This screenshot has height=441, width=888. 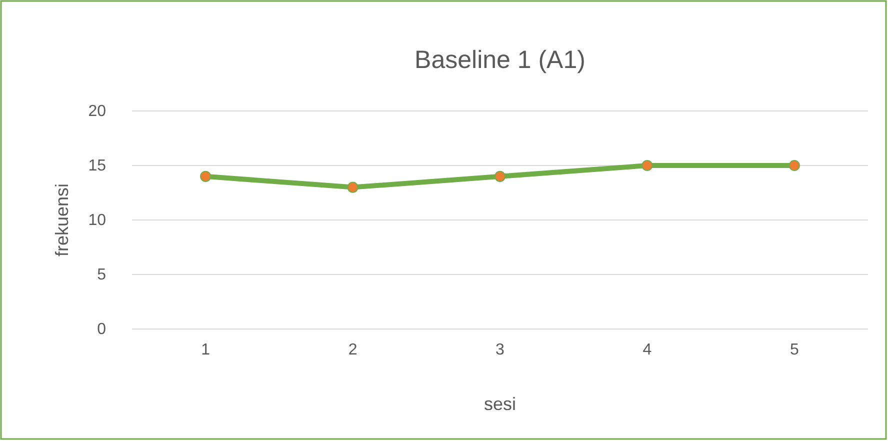 I want to click on y-tick-label: 0, so click(x=101, y=329).